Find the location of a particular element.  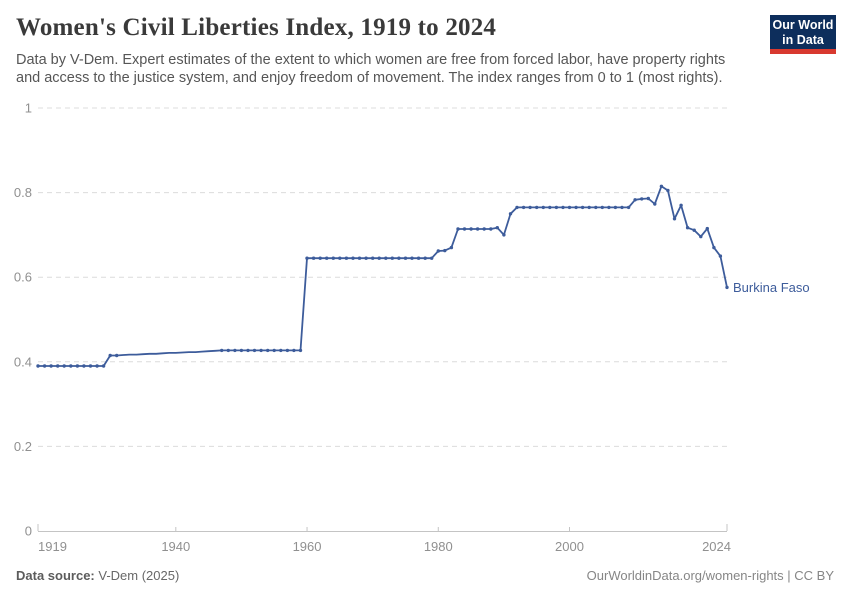

y-axis-tick-label: 0.8 is located at coordinates (23, 192).